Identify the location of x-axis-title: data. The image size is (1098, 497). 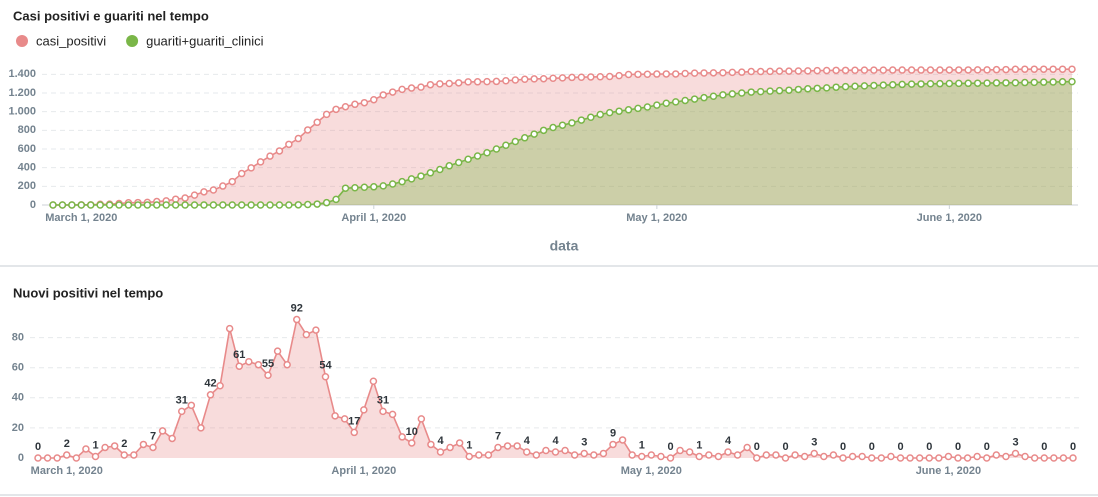
(564, 246).